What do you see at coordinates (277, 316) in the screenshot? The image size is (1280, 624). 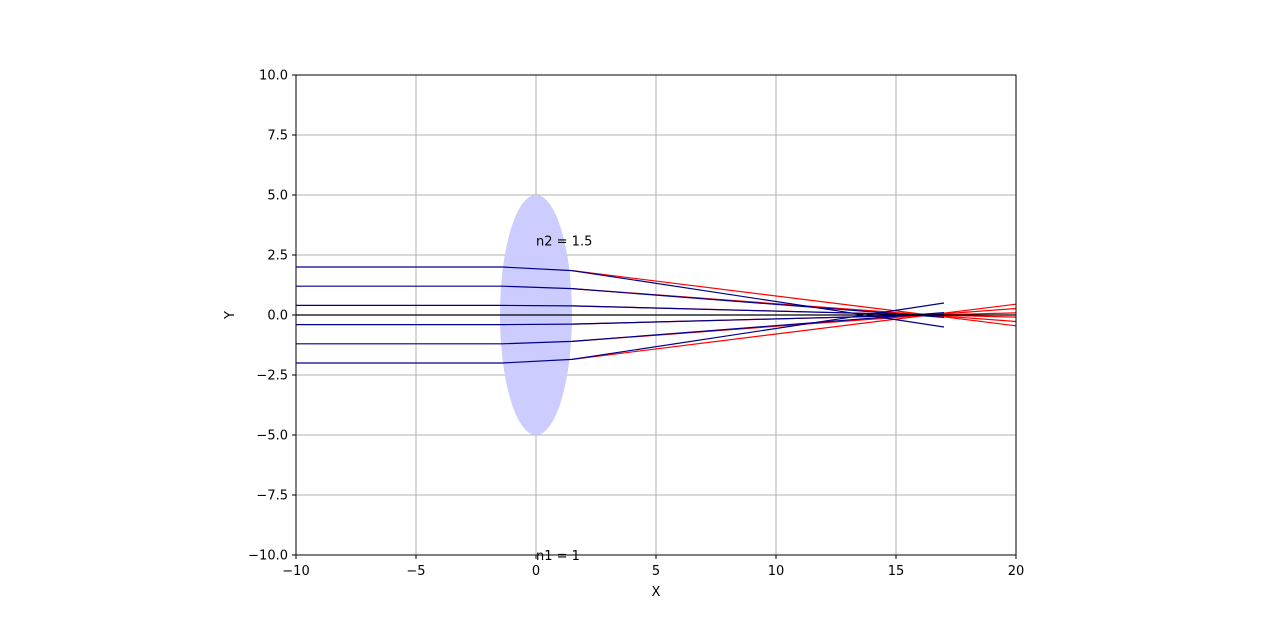 I see `y-tick-label-4: 0.0` at bounding box center [277, 316].